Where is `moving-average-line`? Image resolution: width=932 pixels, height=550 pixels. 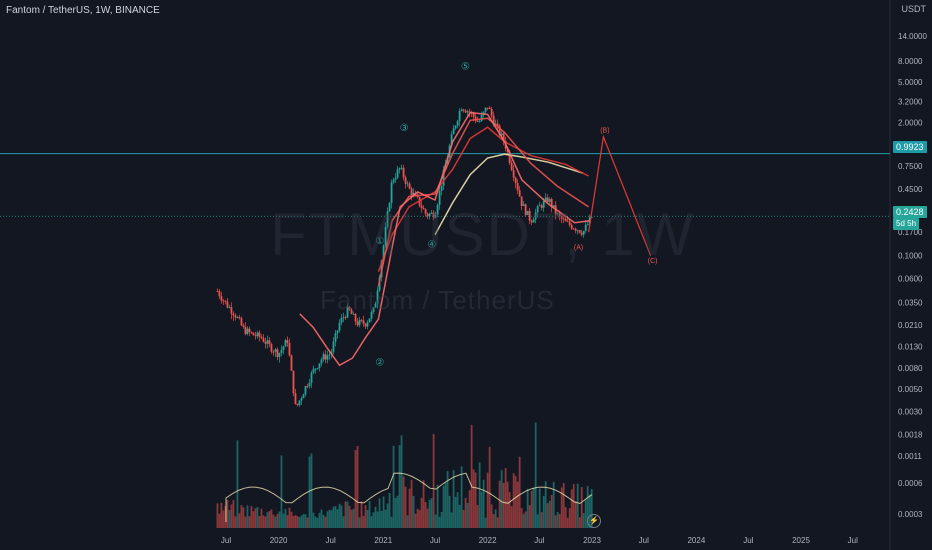
moving-average-line is located at coordinates (509, 194).